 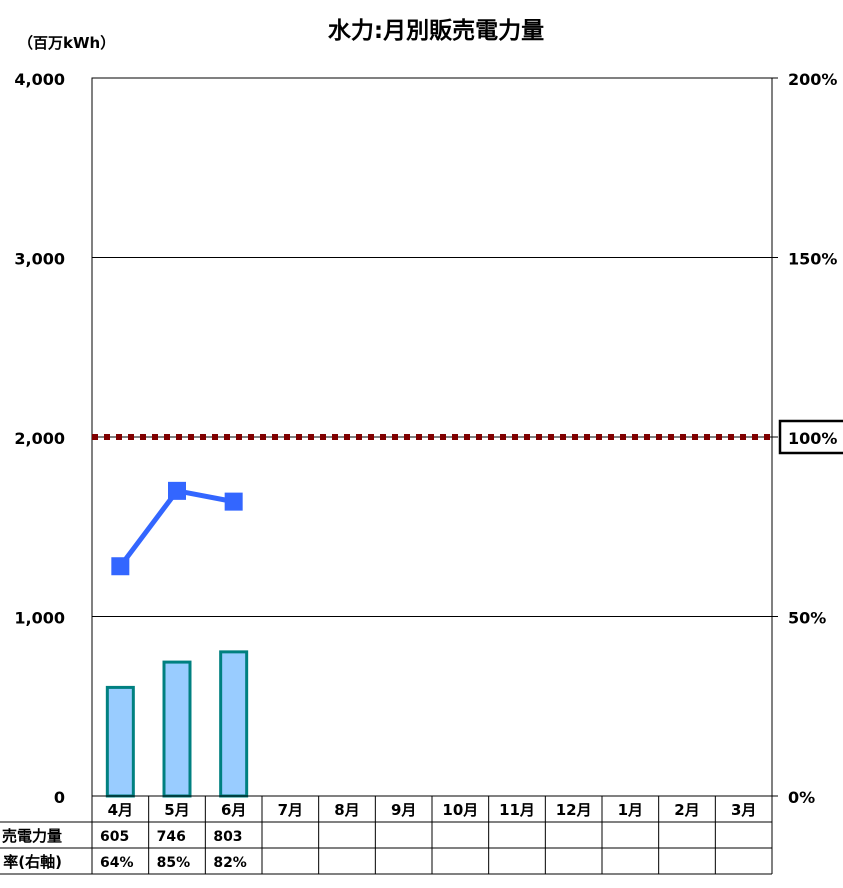 What do you see at coordinates (403, 810) in the screenshot?
I see `category-label: 9月` at bounding box center [403, 810].